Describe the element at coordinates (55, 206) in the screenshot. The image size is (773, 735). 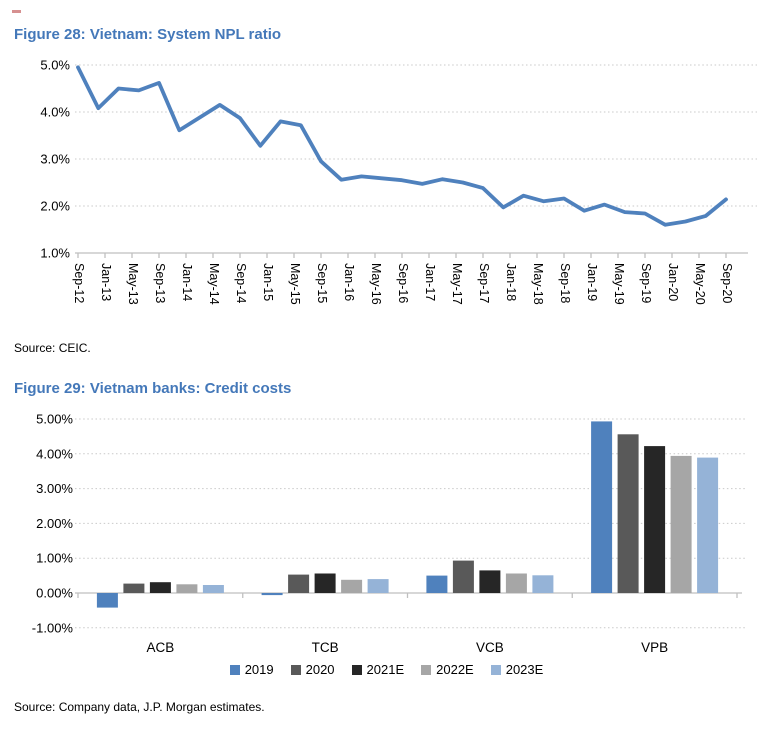
I see `y-tick-label: 2.0%` at that location.